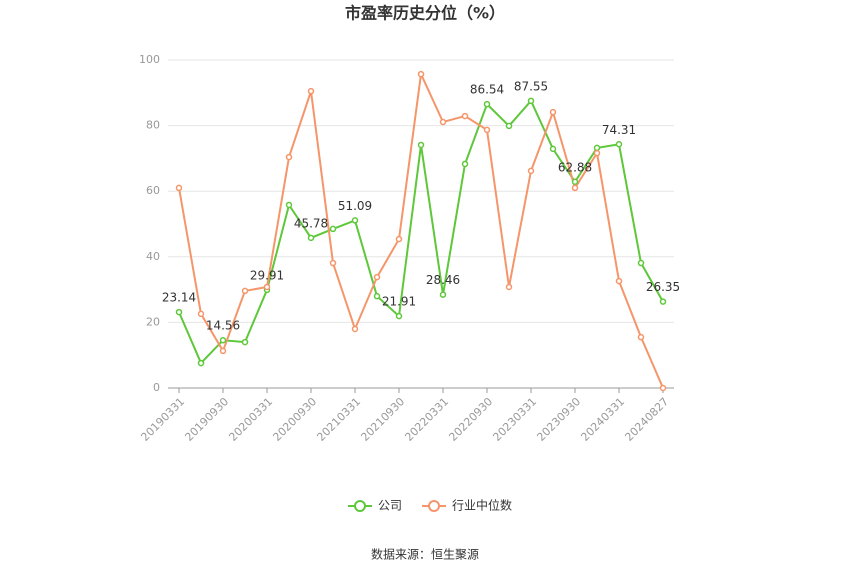 The image size is (850, 575). What do you see at coordinates (162, 419) in the screenshot?
I see `x-tick-label: 20190331` at bounding box center [162, 419].